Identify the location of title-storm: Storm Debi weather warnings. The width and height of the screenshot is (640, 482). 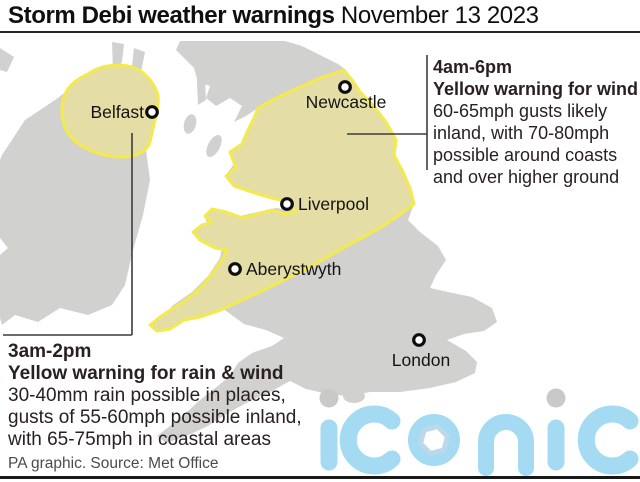
(171, 15).